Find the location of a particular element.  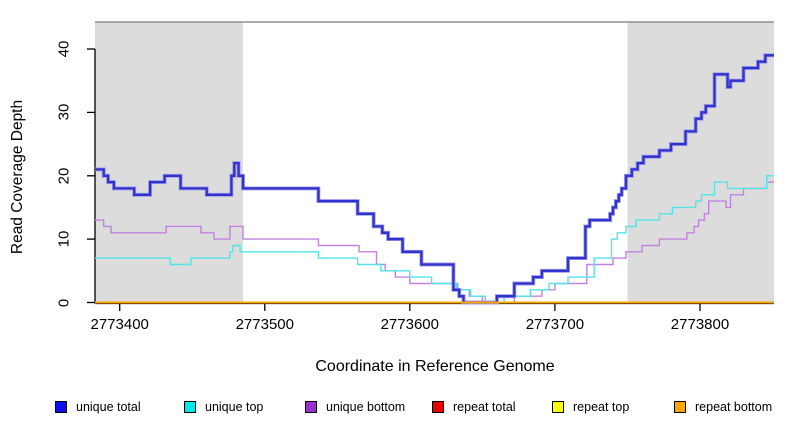

legend-item-repeat-bottom: repeat bottom is located at coordinates (723, 407).